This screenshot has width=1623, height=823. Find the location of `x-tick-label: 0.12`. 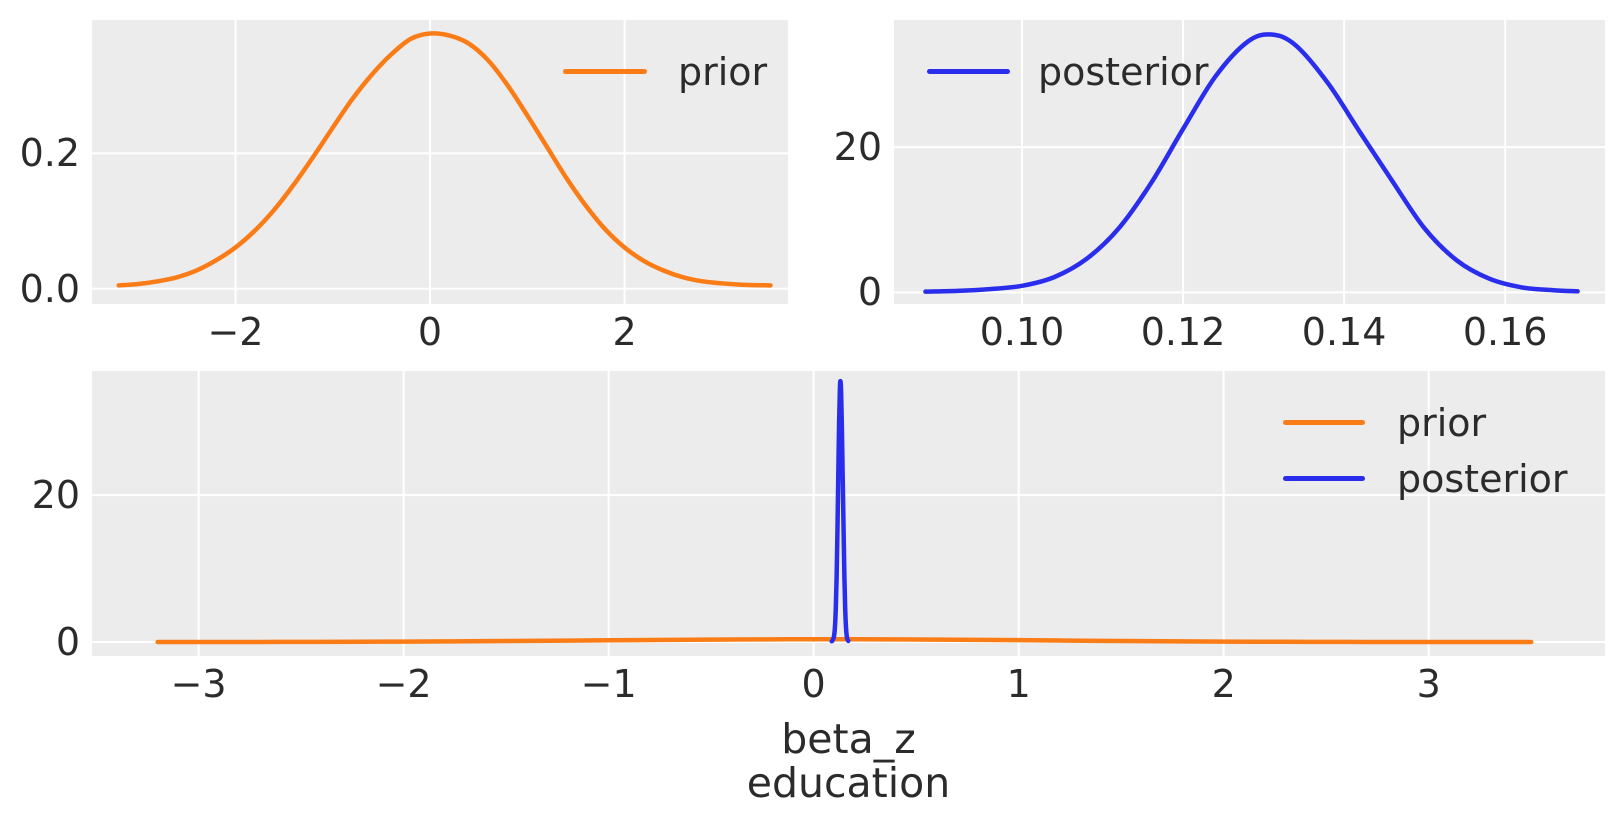

x-tick-label: 0.12 is located at coordinates (1183, 332).